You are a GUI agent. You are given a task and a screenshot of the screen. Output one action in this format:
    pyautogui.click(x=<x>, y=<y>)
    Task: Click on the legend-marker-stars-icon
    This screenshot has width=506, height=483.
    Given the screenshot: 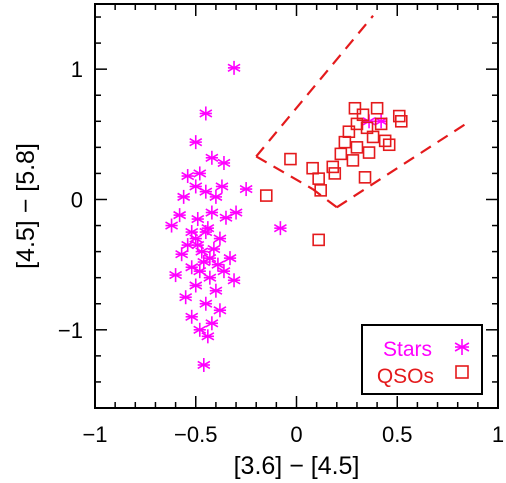 What is the action you would take?
    pyautogui.click(x=462, y=347)
    